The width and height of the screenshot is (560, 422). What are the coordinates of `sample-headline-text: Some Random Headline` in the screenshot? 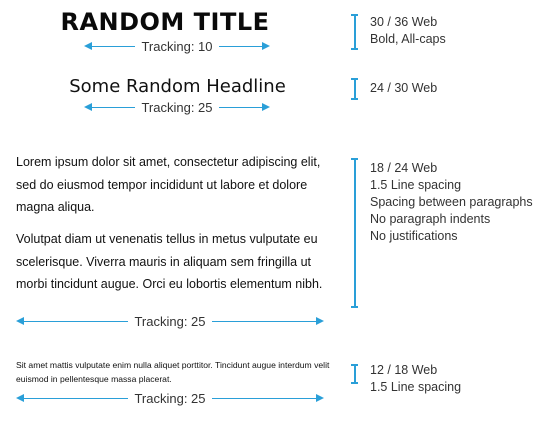 It's located at (177, 86).